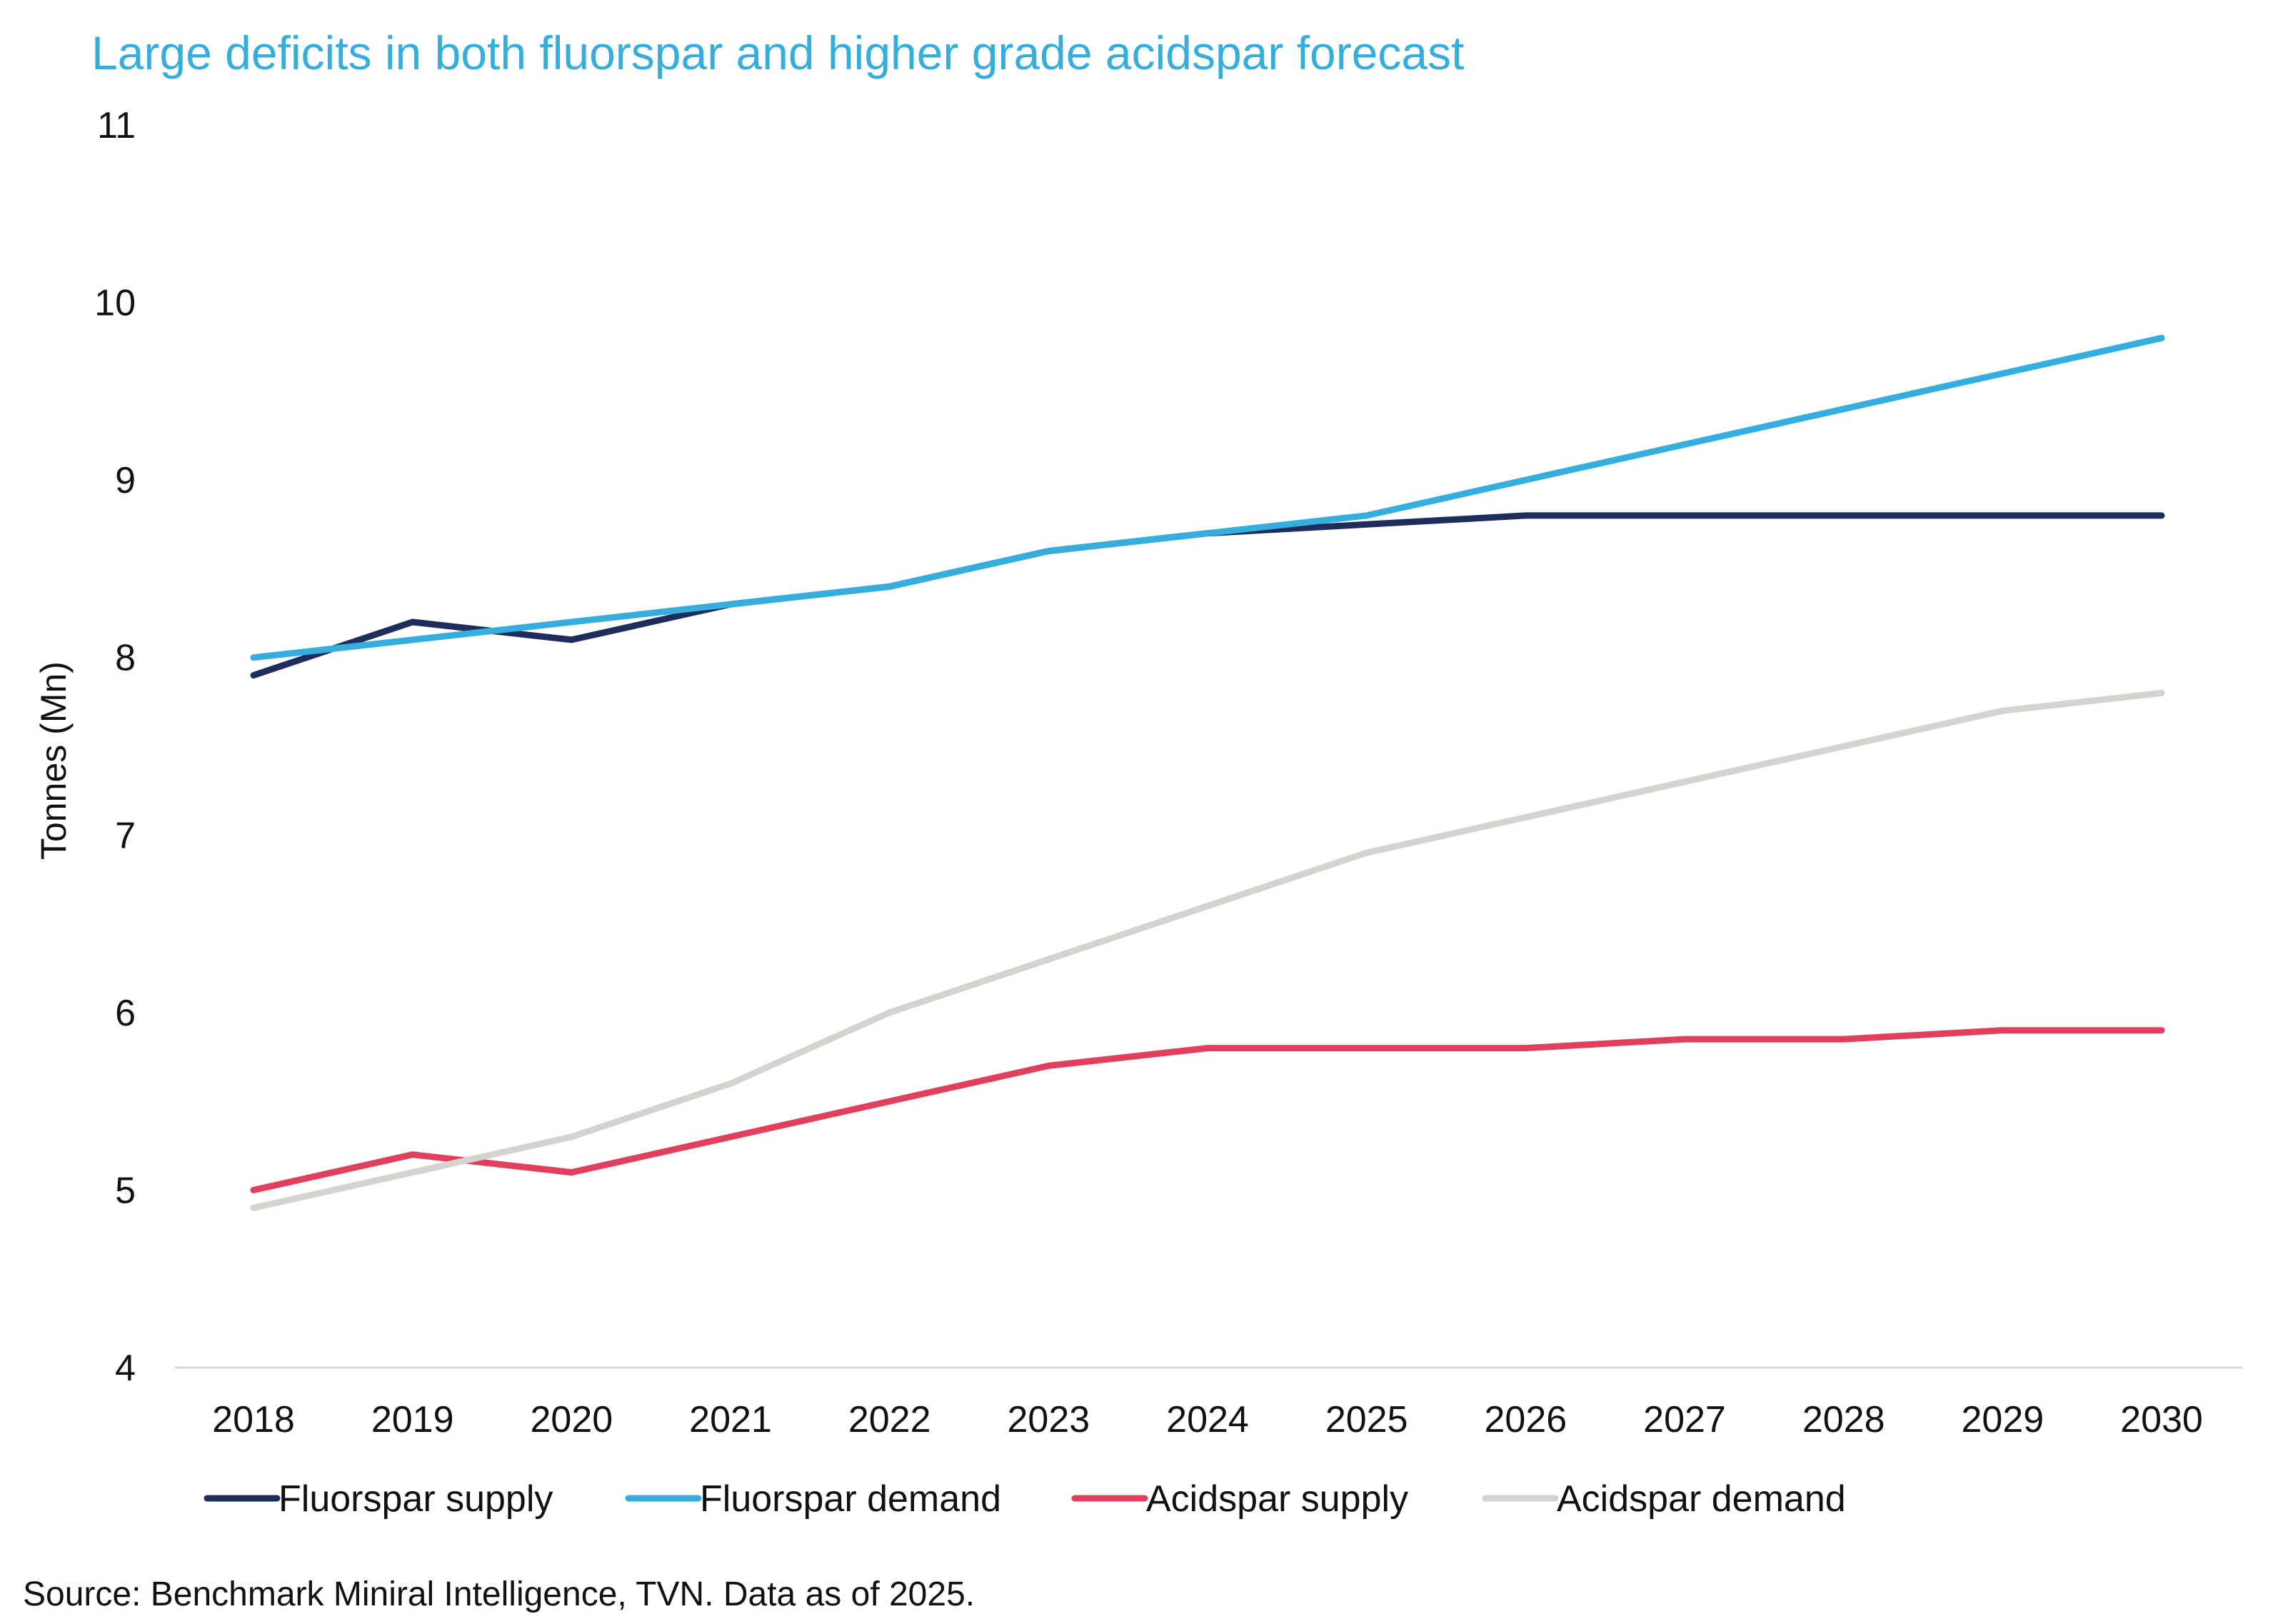  What do you see at coordinates (1277, 1499) in the screenshot?
I see `legend-label: Acidspar supply` at bounding box center [1277, 1499].